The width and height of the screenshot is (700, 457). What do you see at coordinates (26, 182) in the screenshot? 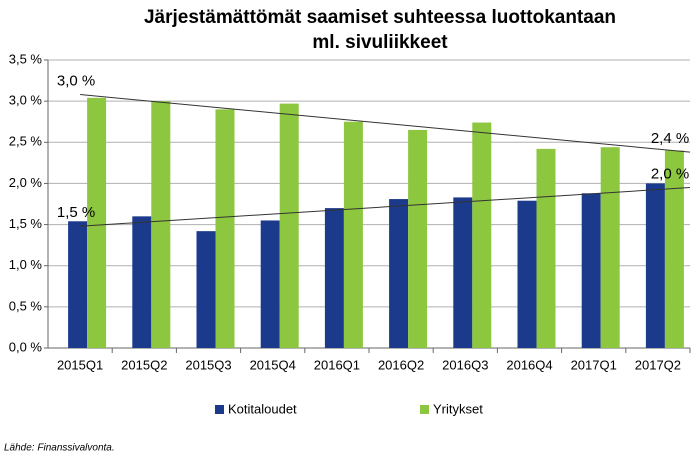
I see `y-tick-label: 2,0 %` at bounding box center [26, 182].